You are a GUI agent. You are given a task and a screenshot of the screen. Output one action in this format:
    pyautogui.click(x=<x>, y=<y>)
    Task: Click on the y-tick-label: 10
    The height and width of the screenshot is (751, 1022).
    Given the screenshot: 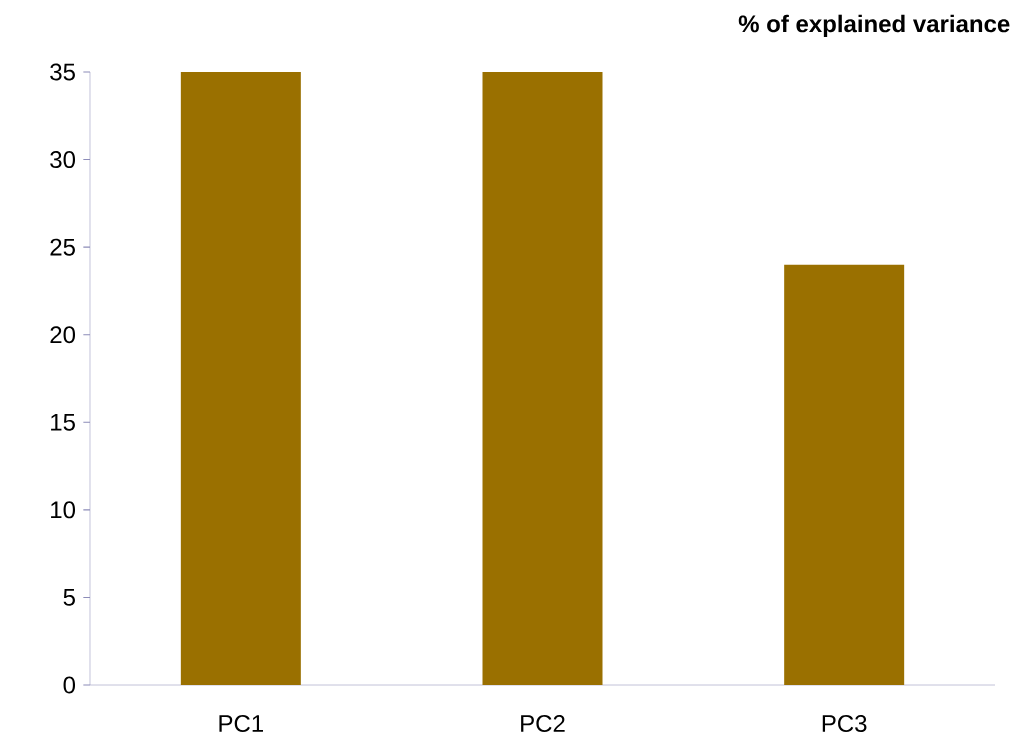 What is the action you would take?
    pyautogui.click(x=63, y=510)
    